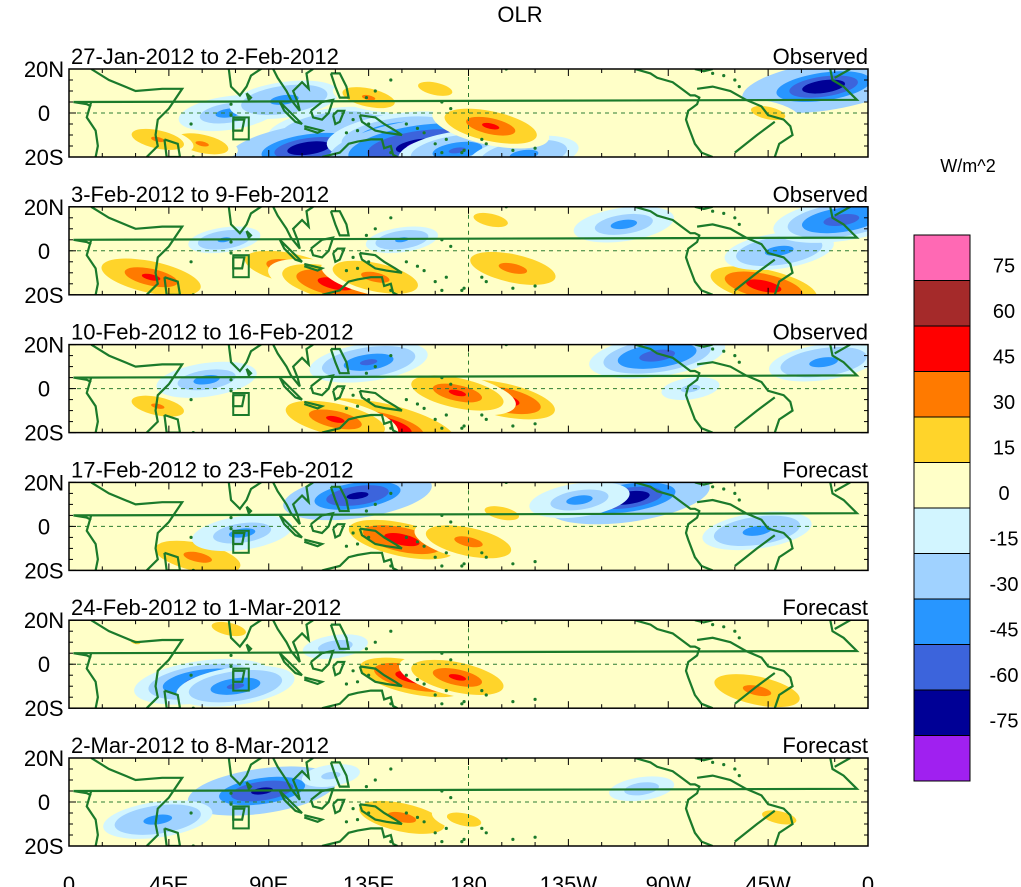 This screenshot has height=887, width=1021. Describe the element at coordinates (241, 817) in the screenshot. I see `region-box` at that location.